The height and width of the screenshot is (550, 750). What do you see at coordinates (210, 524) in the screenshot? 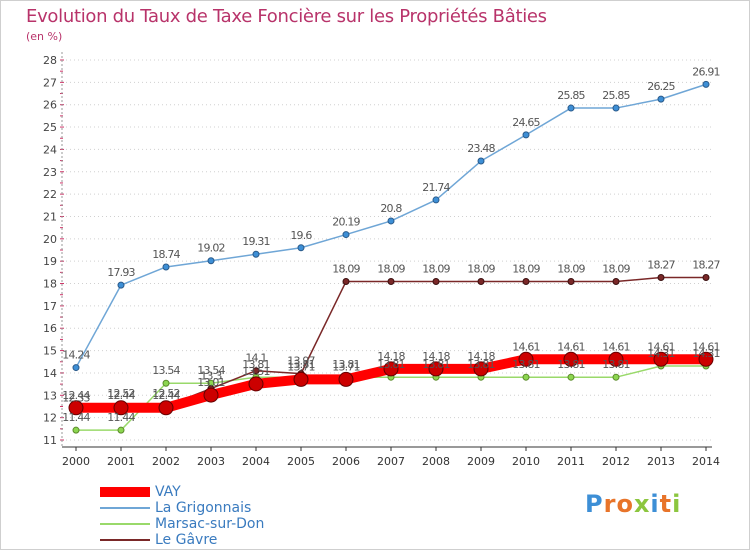
I see `legend-label: Marsac-sur-Don` at bounding box center [210, 524].